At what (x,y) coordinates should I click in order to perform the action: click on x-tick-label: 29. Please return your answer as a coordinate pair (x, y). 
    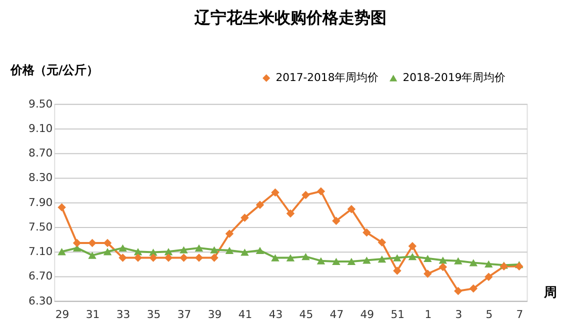
    Looking at the image, I should click on (62, 315).